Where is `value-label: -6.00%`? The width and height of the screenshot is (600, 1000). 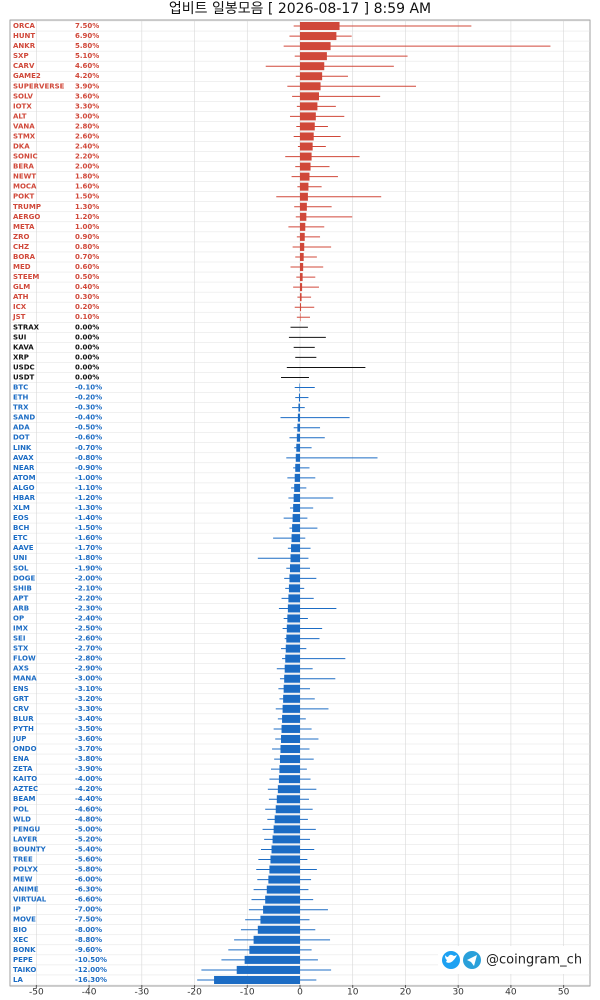 value-label: -6.00% is located at coordinates (88, 880).